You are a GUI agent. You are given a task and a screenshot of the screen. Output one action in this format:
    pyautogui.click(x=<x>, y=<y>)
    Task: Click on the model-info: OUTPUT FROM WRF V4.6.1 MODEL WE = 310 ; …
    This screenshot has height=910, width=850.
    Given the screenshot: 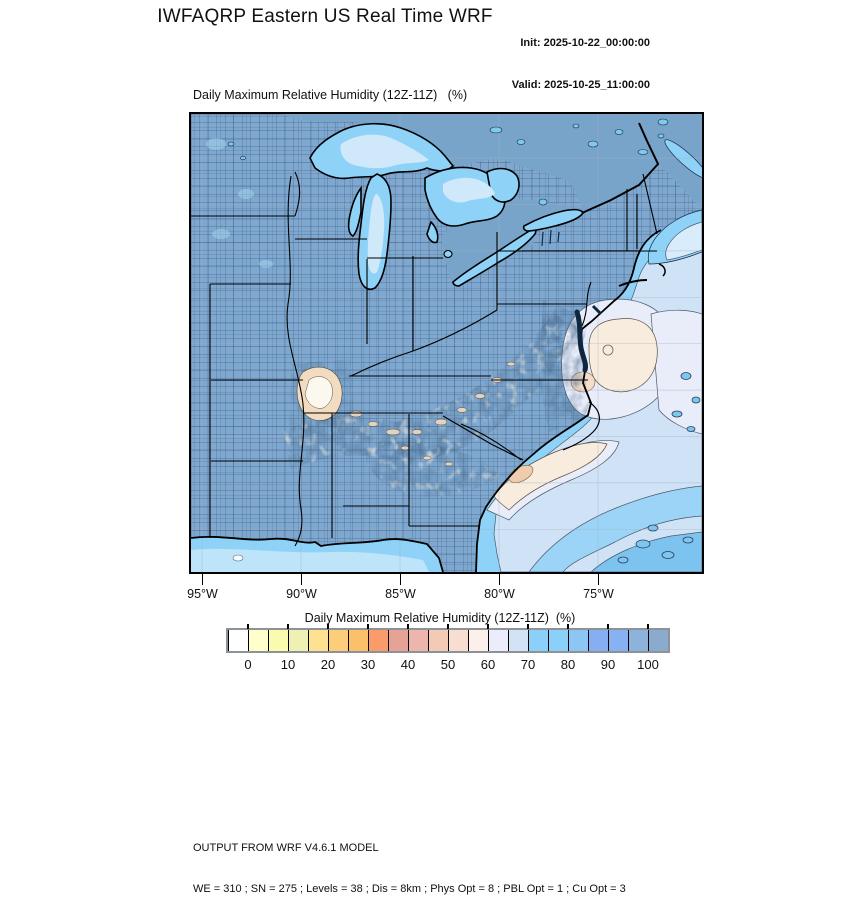 What is the action you would take?
    pyautogui.click(x=409, y=862)
    